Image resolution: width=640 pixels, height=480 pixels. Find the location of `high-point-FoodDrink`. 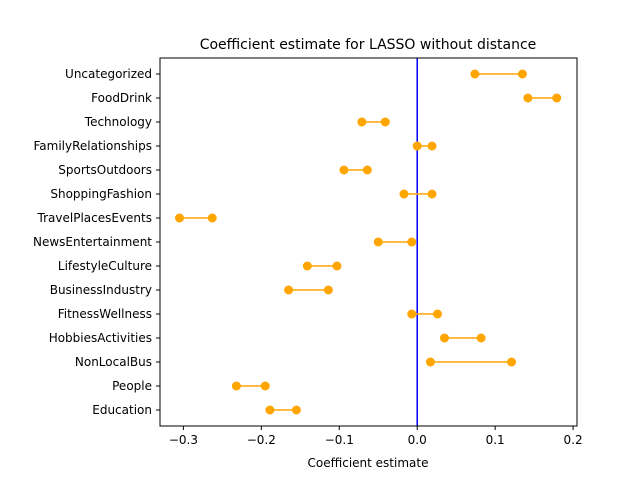

high-point-FoodDrink is located at coordinates (557, 98).